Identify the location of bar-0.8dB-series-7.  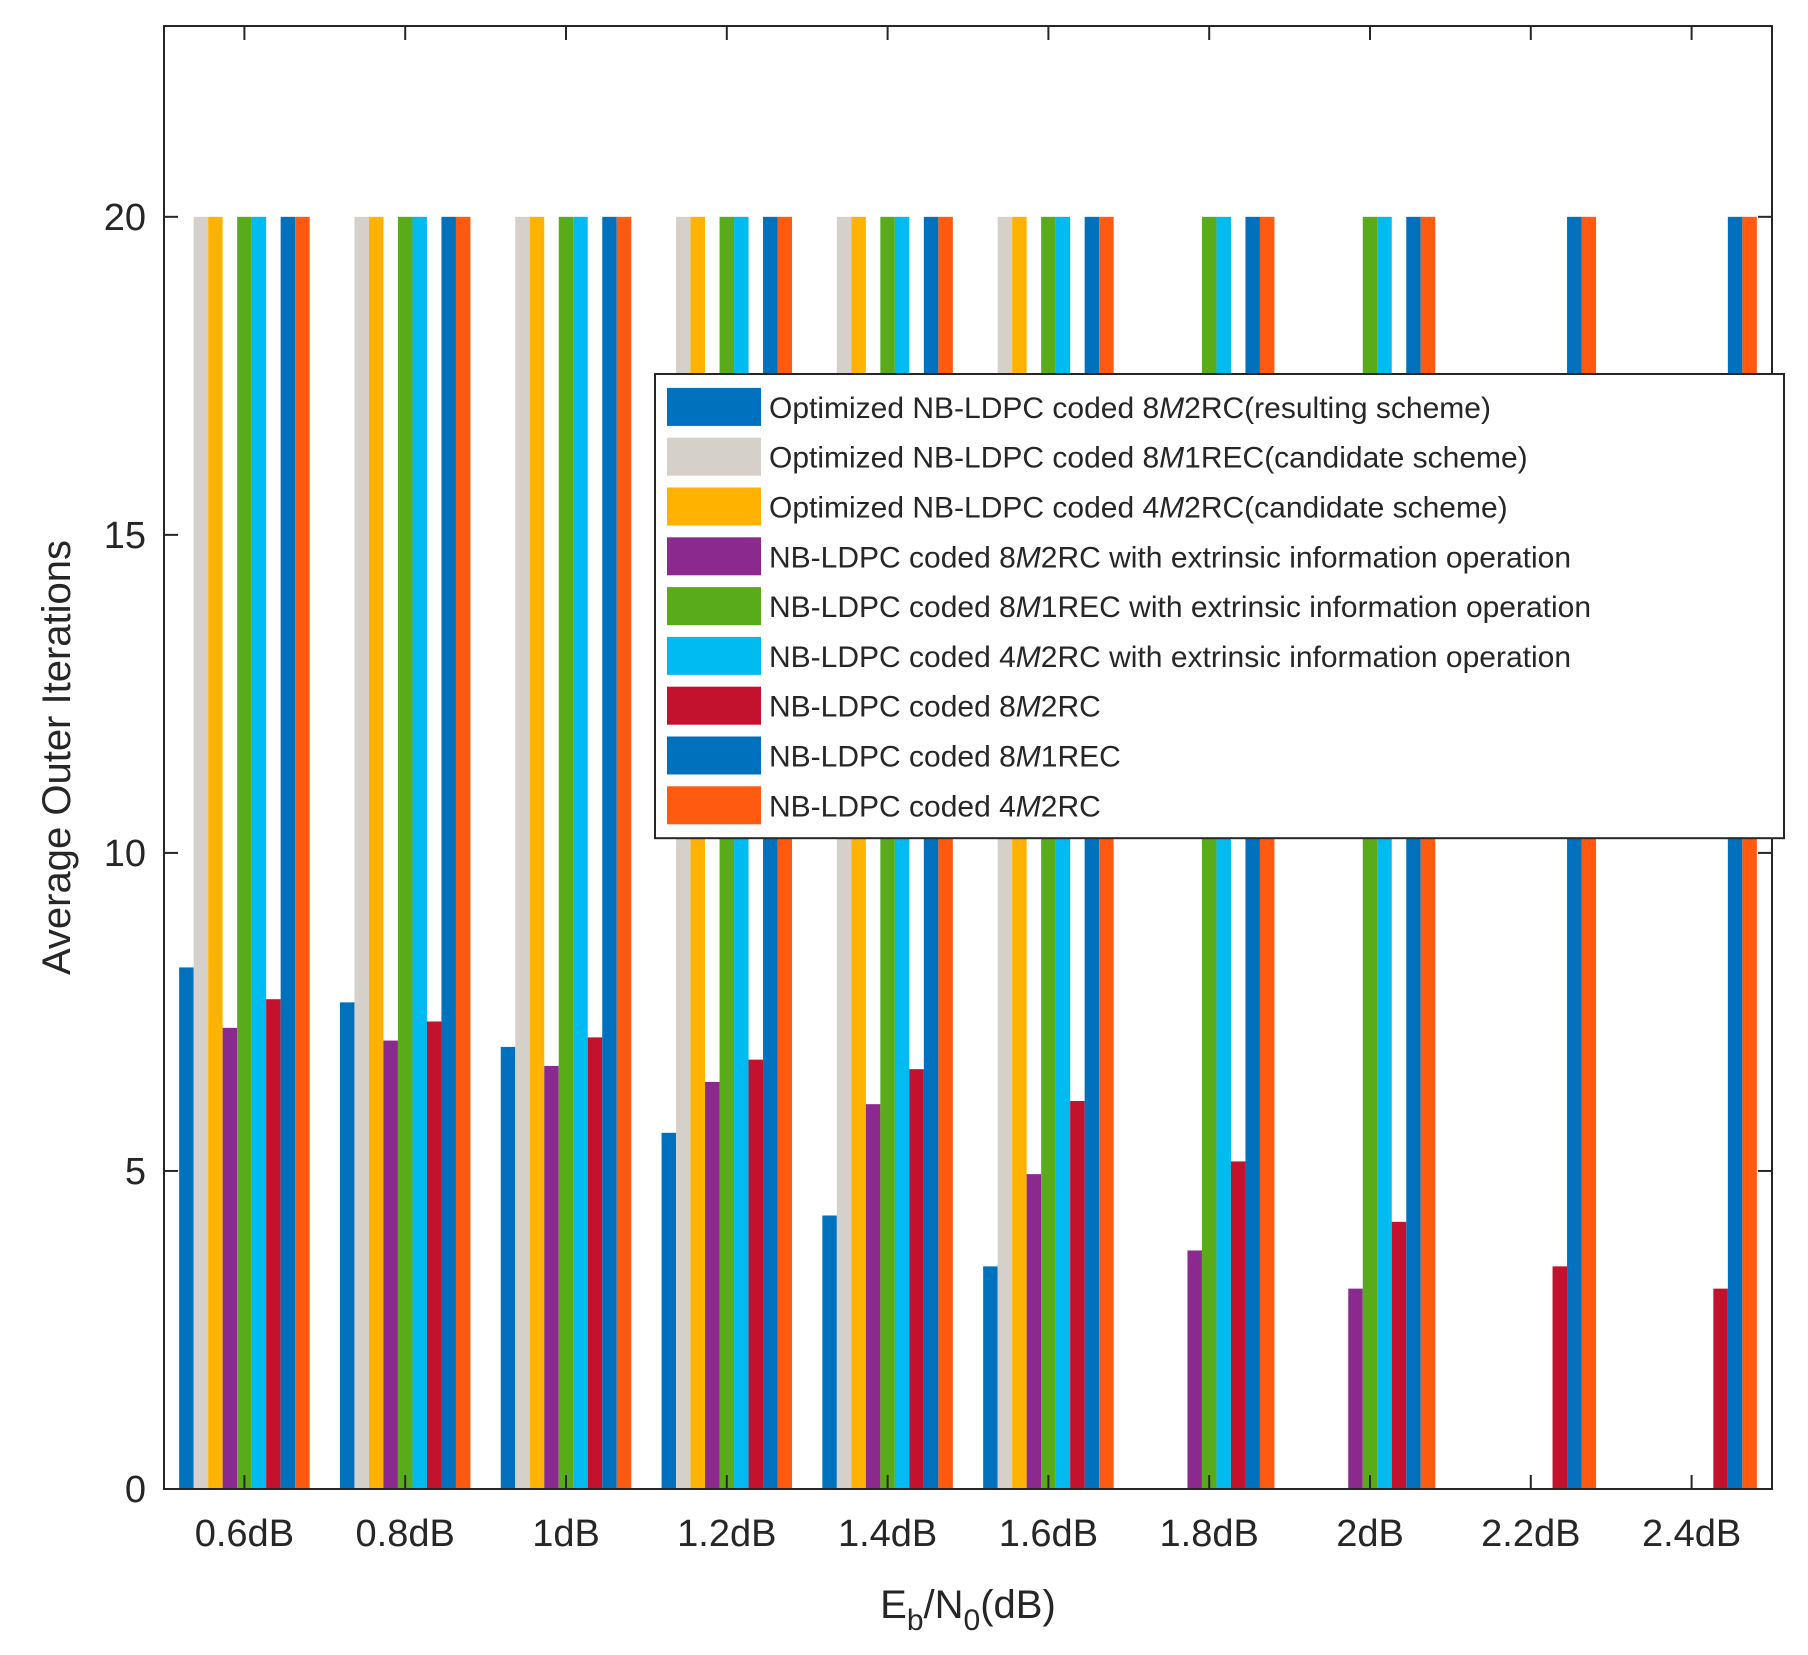
(434, 1255).